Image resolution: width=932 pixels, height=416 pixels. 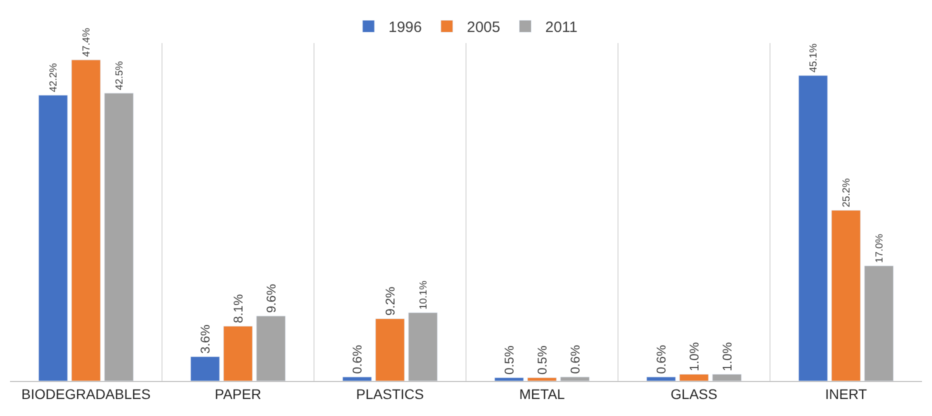 I want to click on legend-label: 1996, so click(x=405, y=27).